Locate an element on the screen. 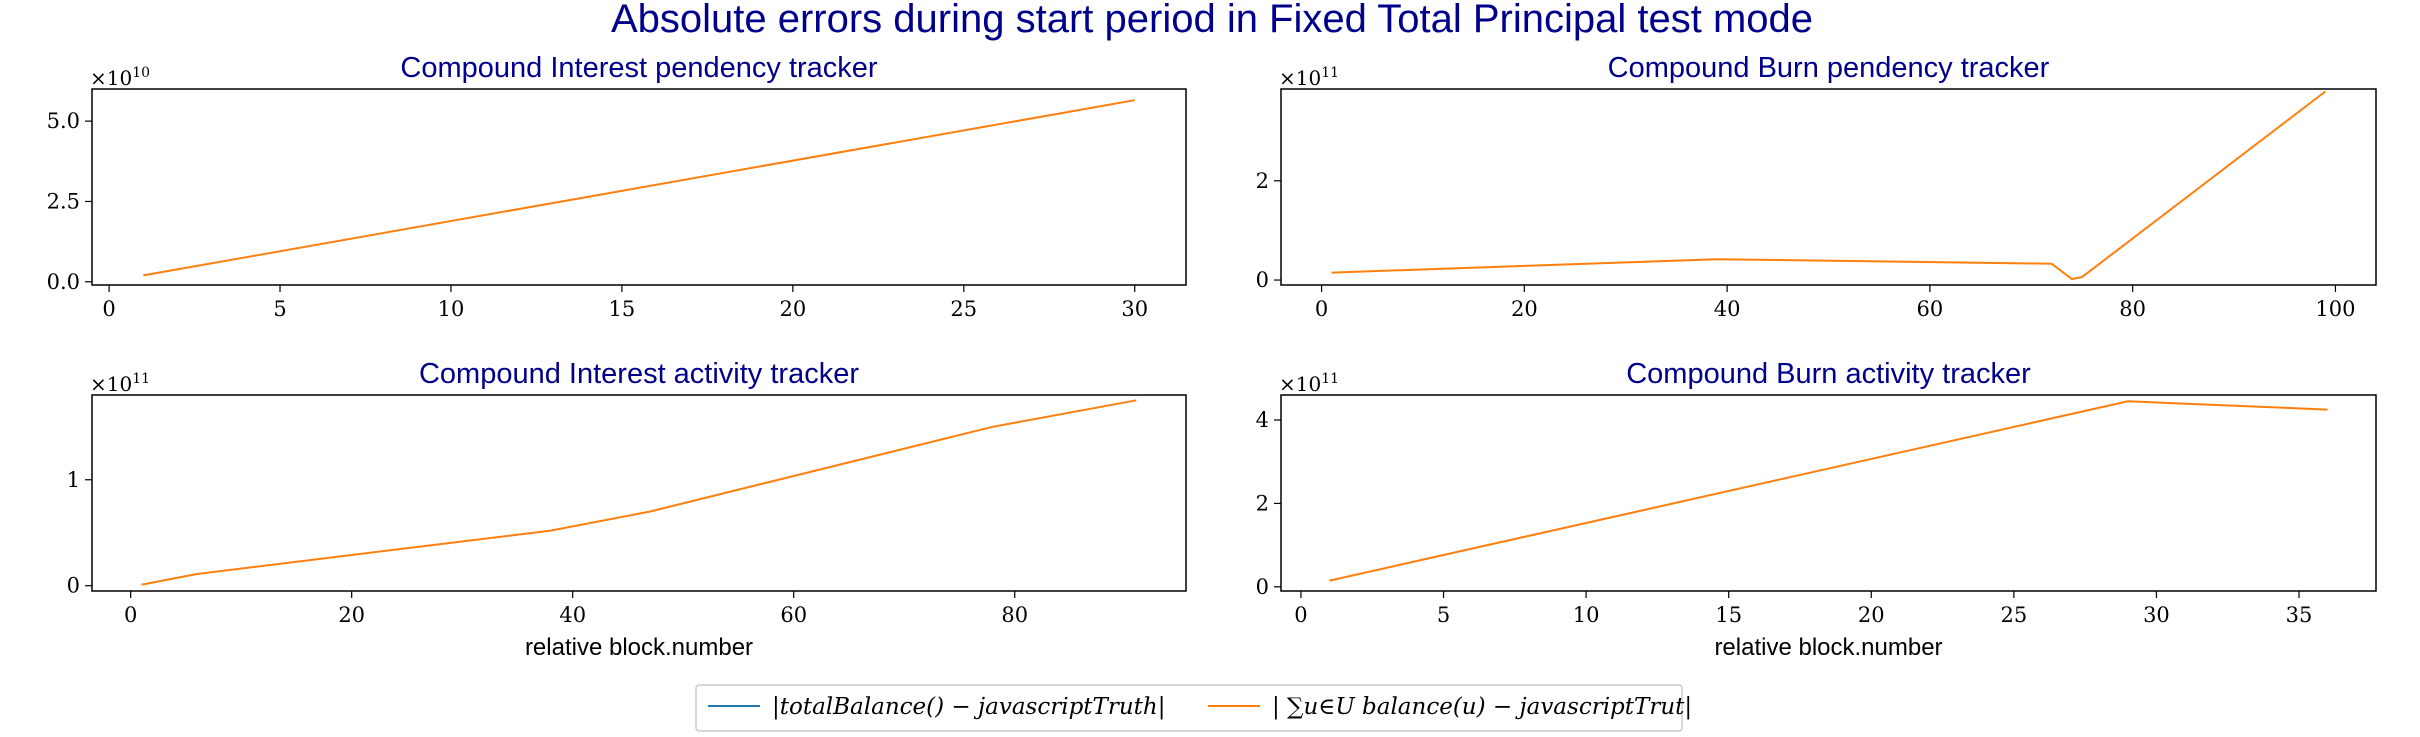 The height and width of the screenshot is (737, 2420). y-tick-label: 1 is located at coordinates (73, 480).